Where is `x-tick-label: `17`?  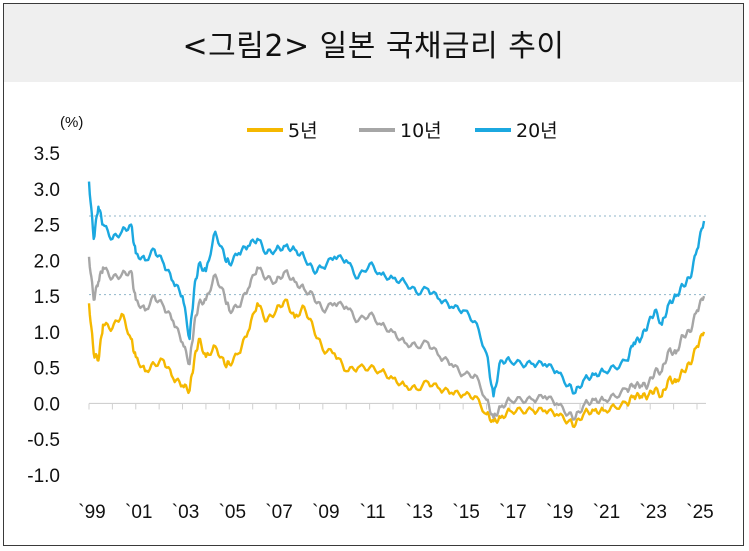 x-tick-label: `17 is located at coordinates (512, 512).